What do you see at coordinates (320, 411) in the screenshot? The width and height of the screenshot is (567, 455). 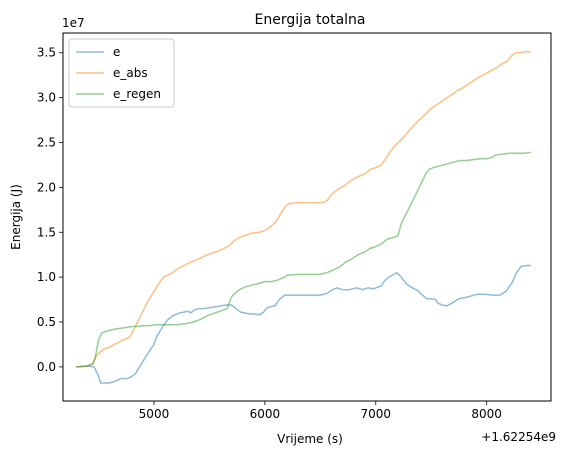 I see `x-axis: 5000 6000 7000 8000` at bounding box center [320, 411].